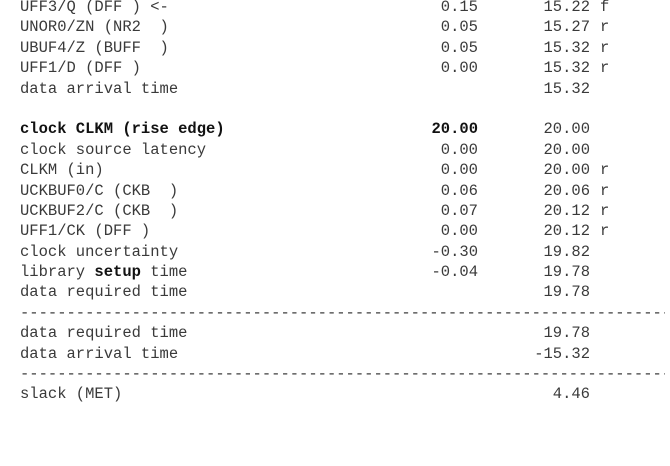 The image size is (670, 466). I want to click on timing-row: UBUF4/Z (BUFF ) 0.05 15.32 r, so click(335, 48).